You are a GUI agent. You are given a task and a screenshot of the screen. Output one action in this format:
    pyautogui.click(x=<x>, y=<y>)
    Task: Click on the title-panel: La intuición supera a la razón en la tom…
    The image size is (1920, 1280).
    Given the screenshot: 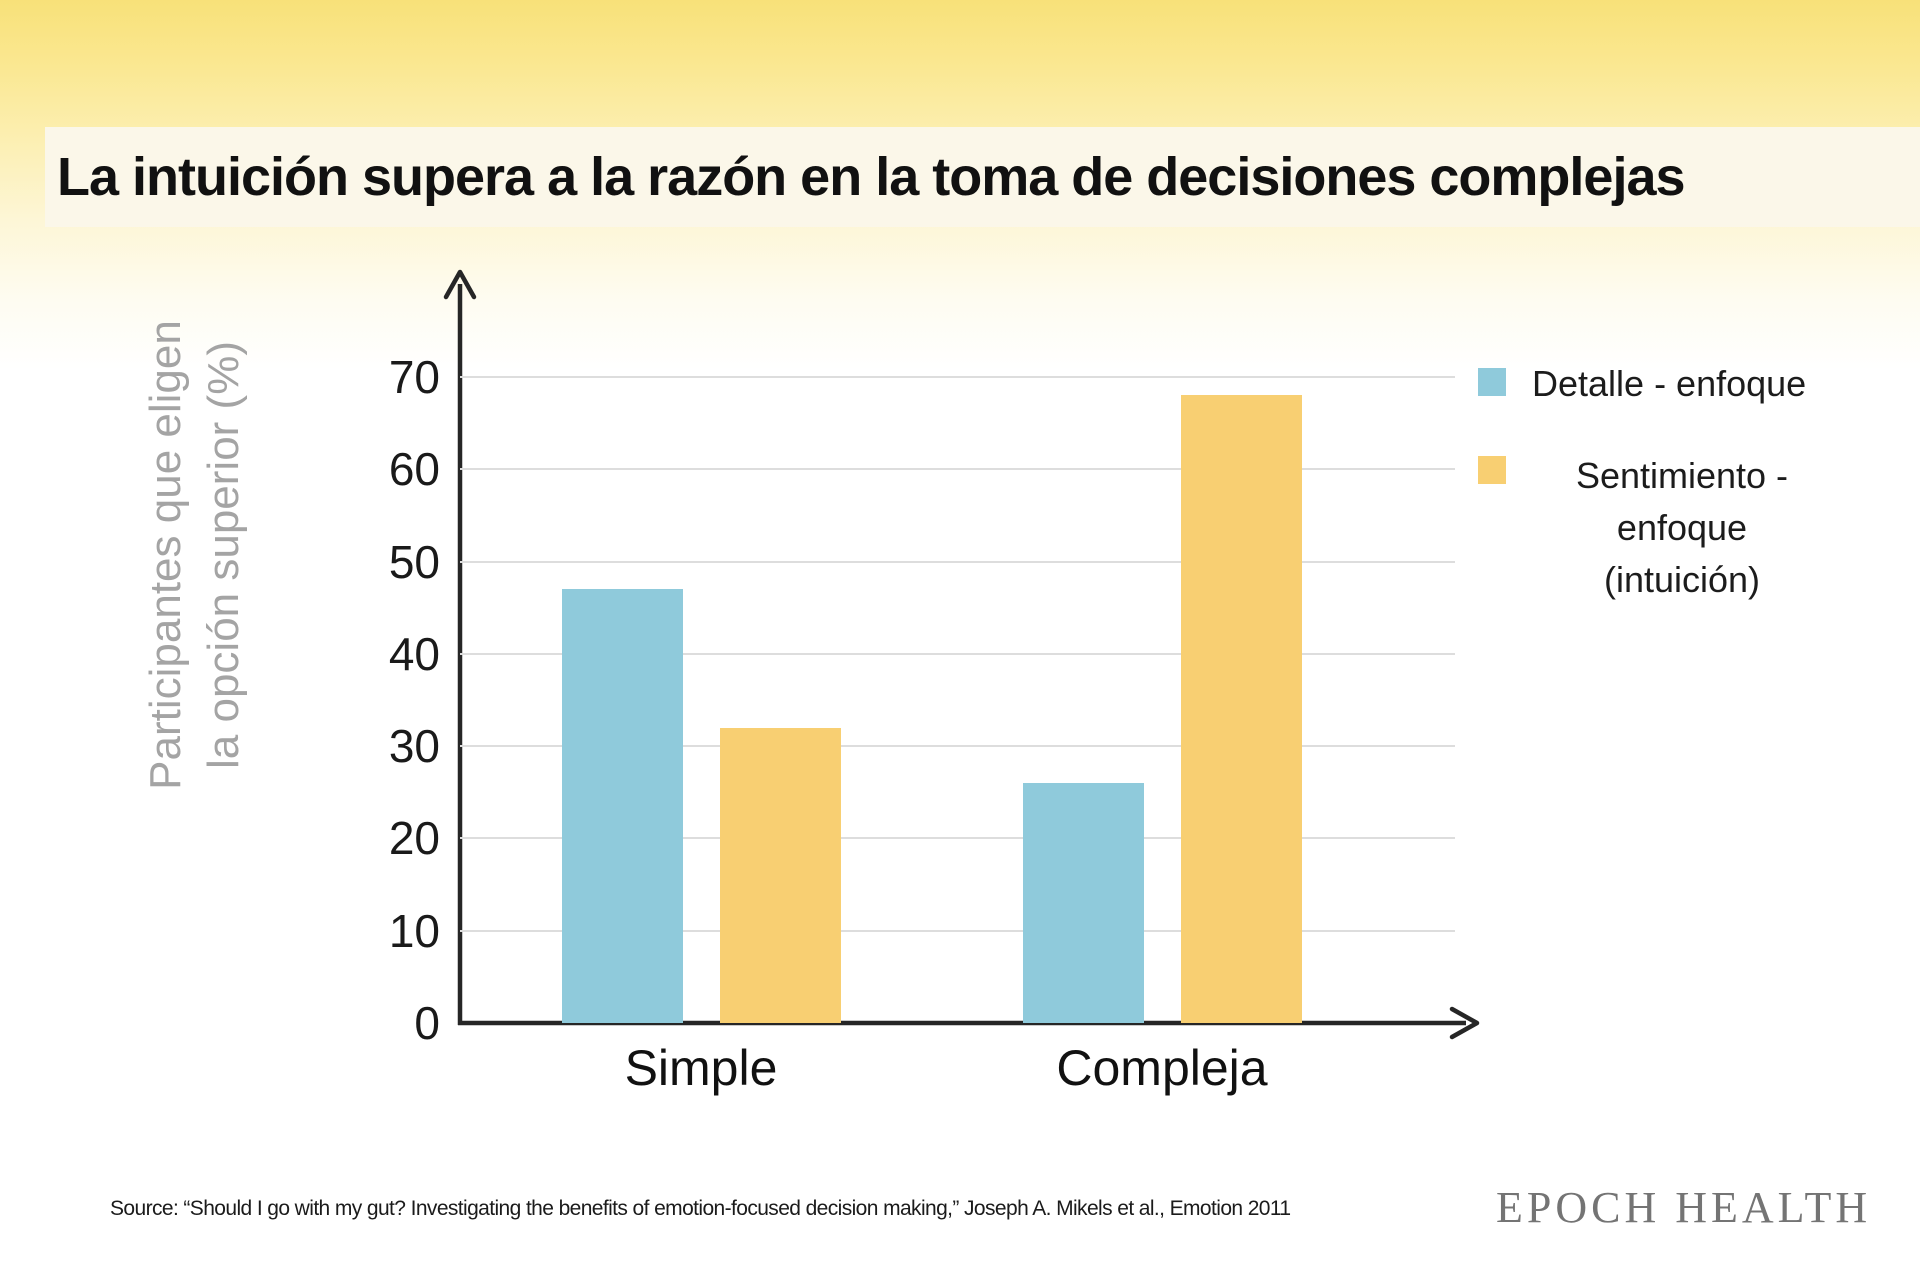 What is the action you would take?
    pyautogui.click(x=982, y=177)
    